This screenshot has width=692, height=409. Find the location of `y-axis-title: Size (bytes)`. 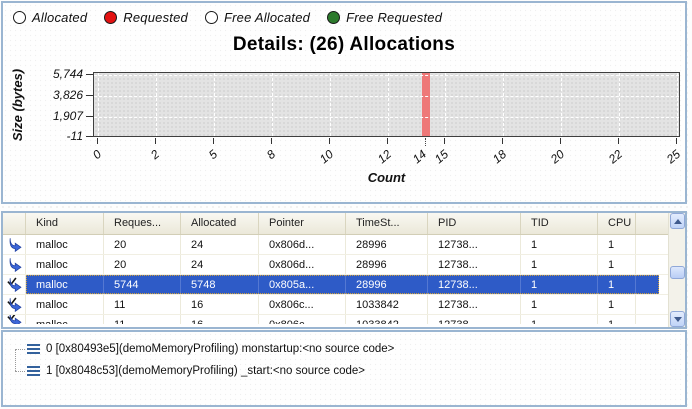

y-axis-title: Size (bytes) is located at coordinates (17, 105).